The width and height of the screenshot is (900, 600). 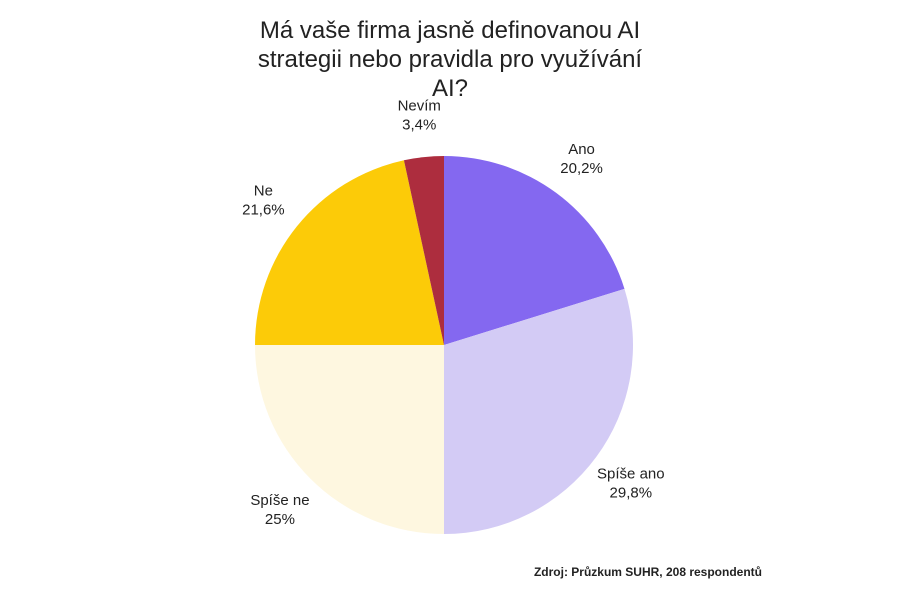 I want to click on pie-slice-spise-ne, so click(x=349, y=439).